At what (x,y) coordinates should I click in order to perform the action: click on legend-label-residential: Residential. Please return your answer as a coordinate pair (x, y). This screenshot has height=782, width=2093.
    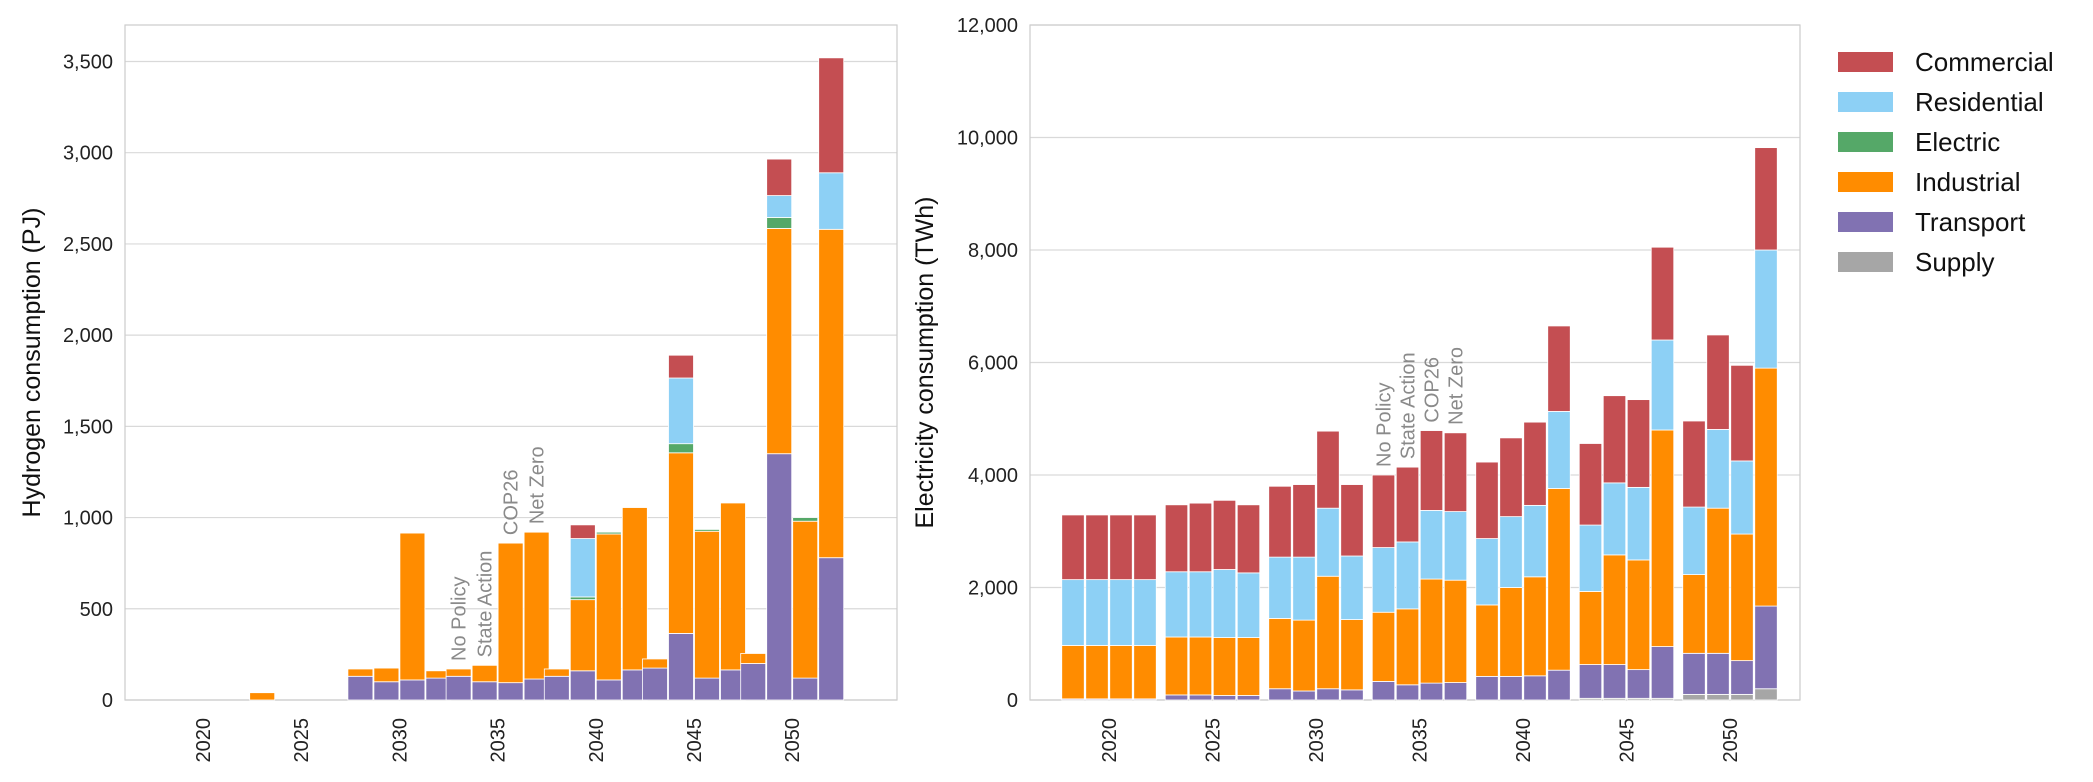
    Looking at the image, I should click on (1979, 102).